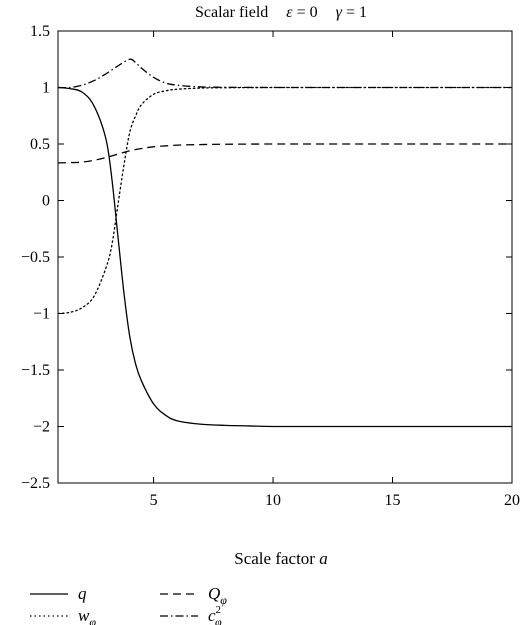  I want to click on title-epsilon: ε, so click(289, 12).